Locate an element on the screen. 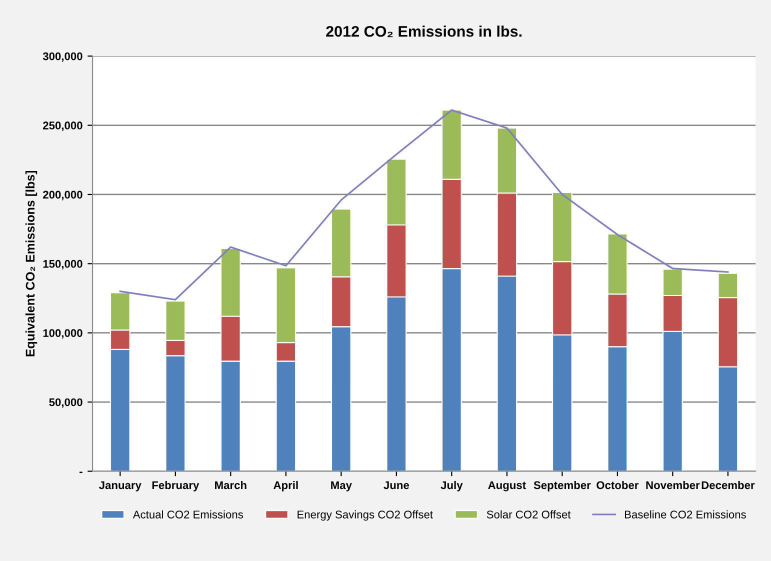 The height and width of the screenshot is (561, 771). x-tick-label: June is located at coordinates (397, 485).